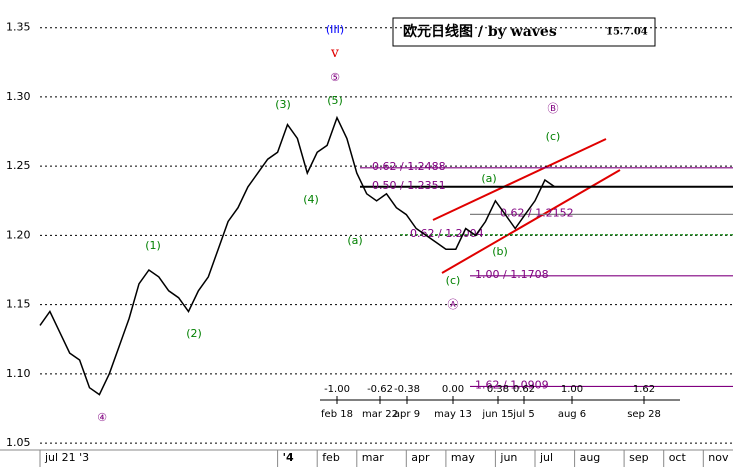 The height and width of the screenshot is (467, 733). What do you see at coordinates (453, 414) in the screenshot?
I see `time-date: may 13` at bounding box center [453, 414].